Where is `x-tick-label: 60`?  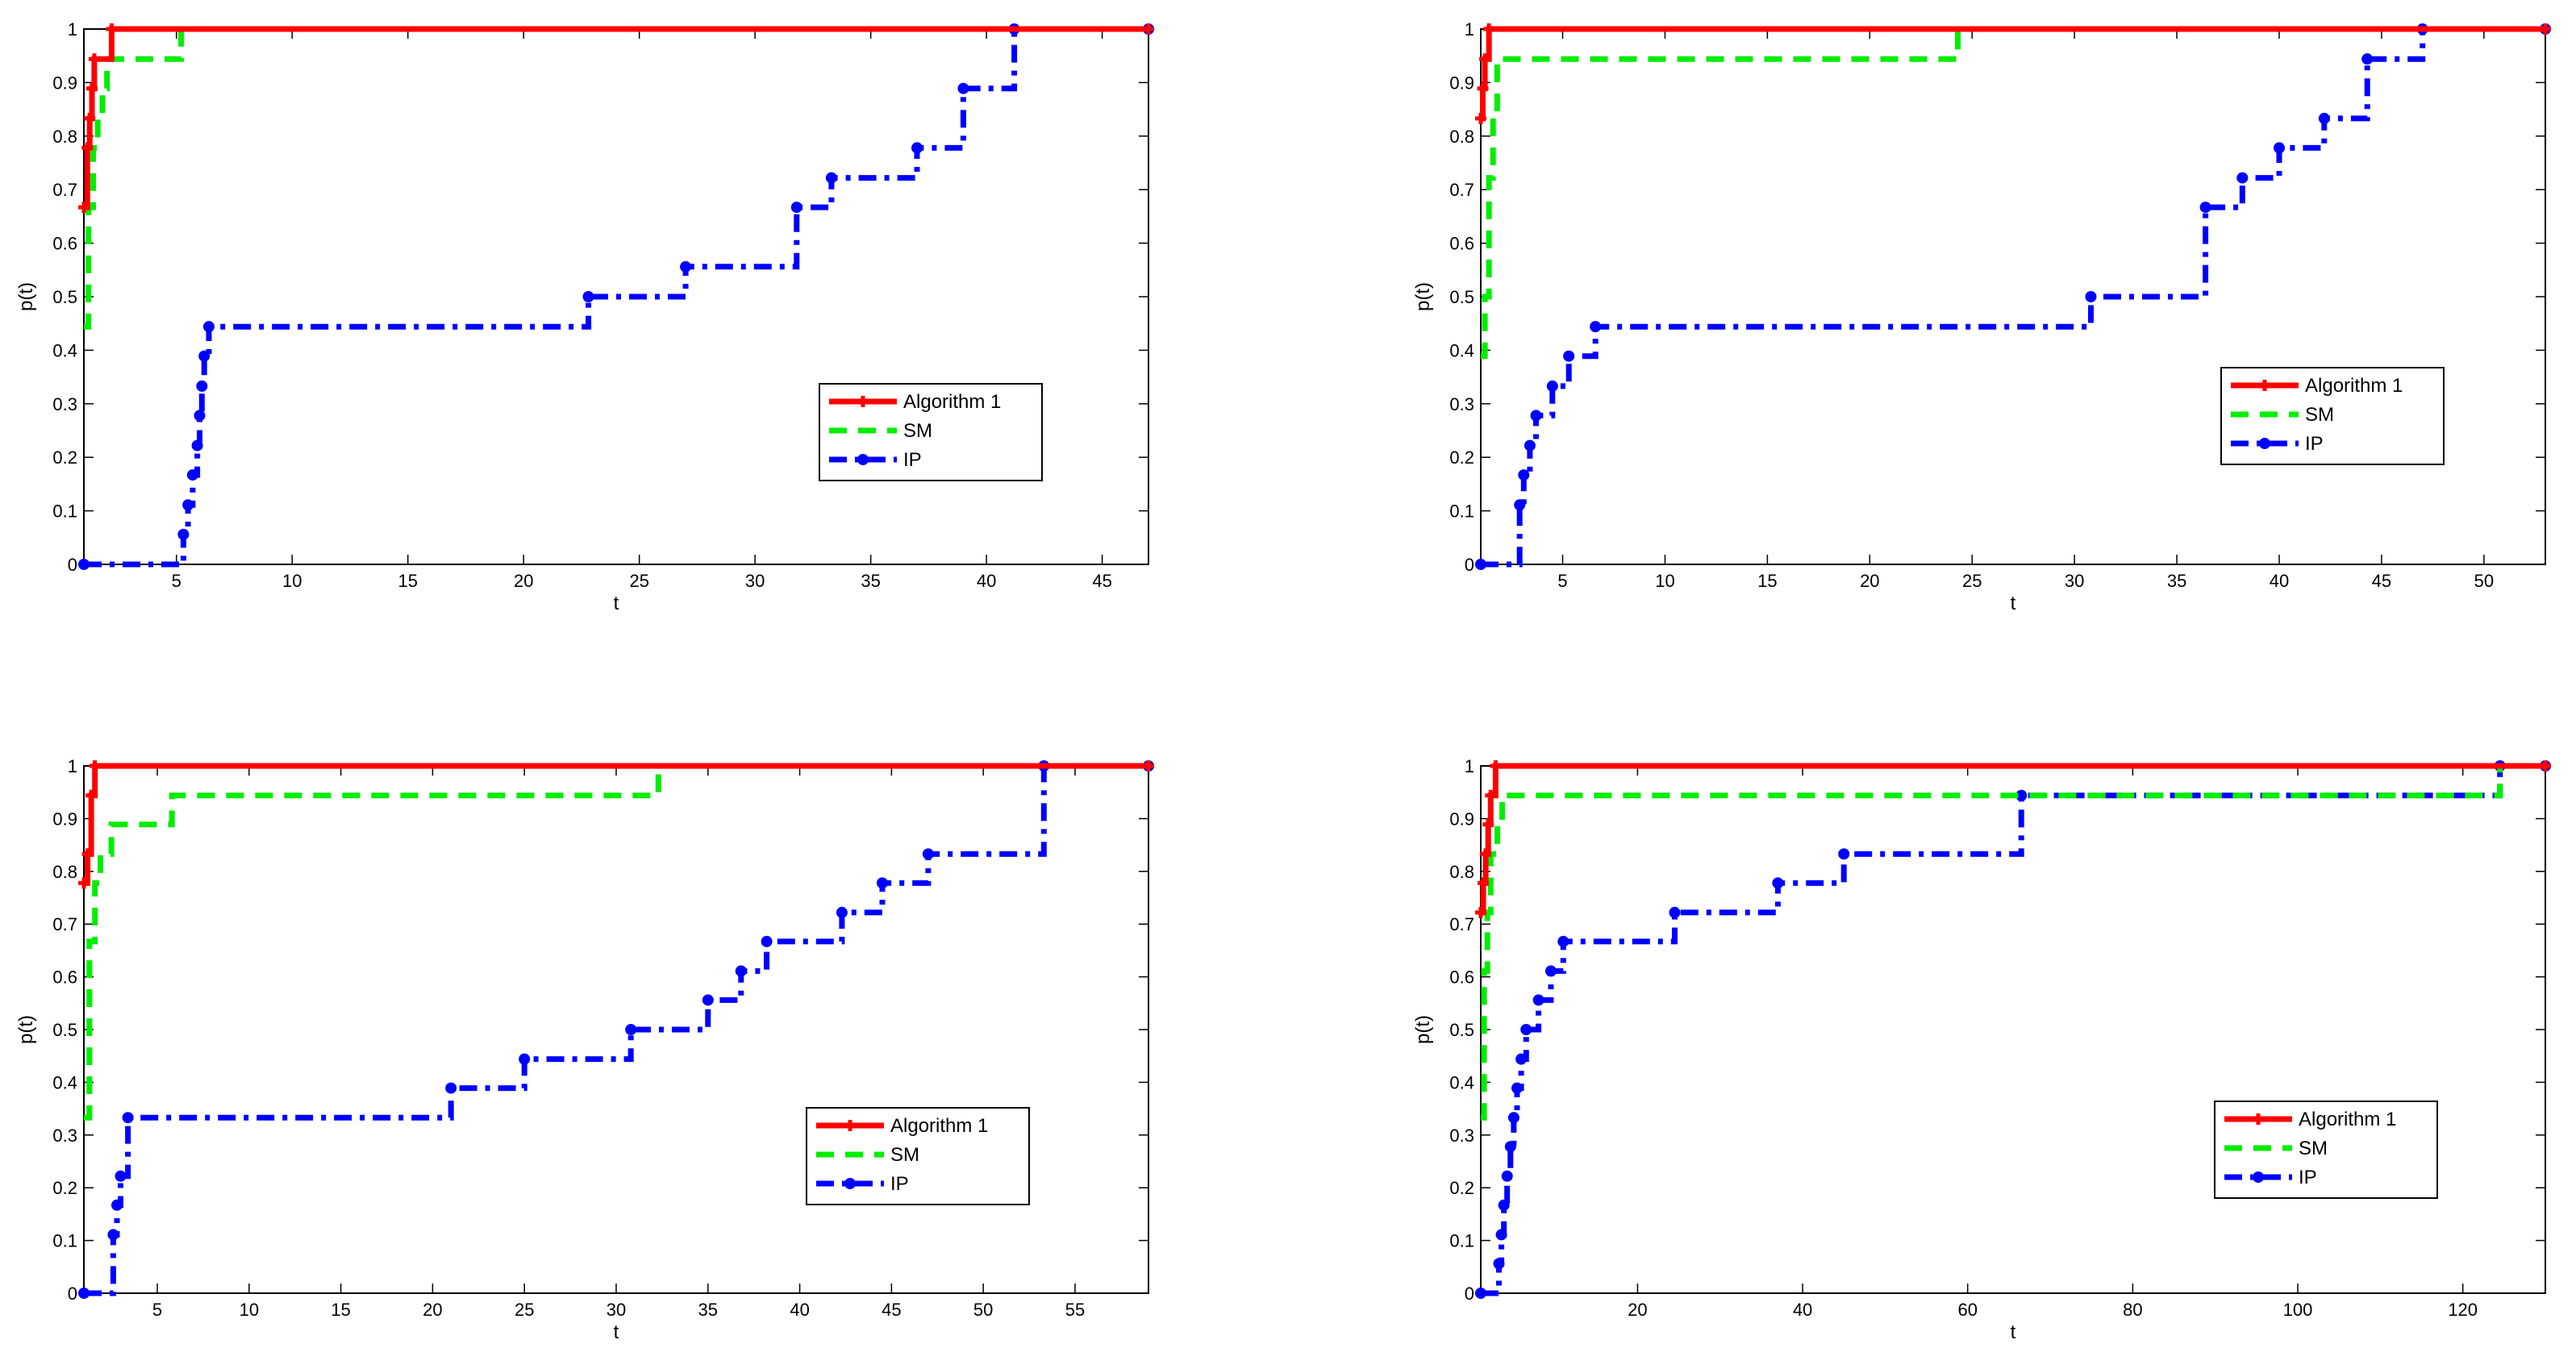 x-tick-label: 60 is located at coordinates (1967, 1310).